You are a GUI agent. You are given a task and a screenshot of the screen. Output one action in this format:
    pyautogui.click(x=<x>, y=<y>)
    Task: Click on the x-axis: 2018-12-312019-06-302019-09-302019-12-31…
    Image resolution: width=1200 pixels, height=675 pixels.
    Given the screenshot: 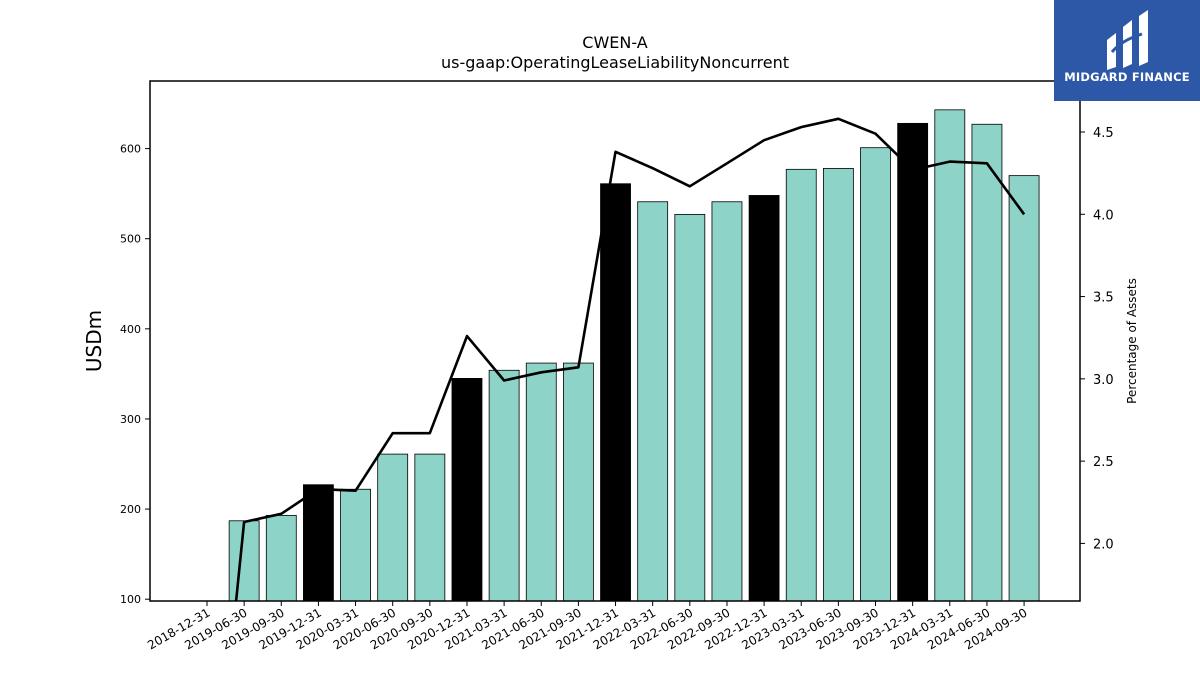 What is the action you would take?
    pyautogui.click(x=587, y=626)
    